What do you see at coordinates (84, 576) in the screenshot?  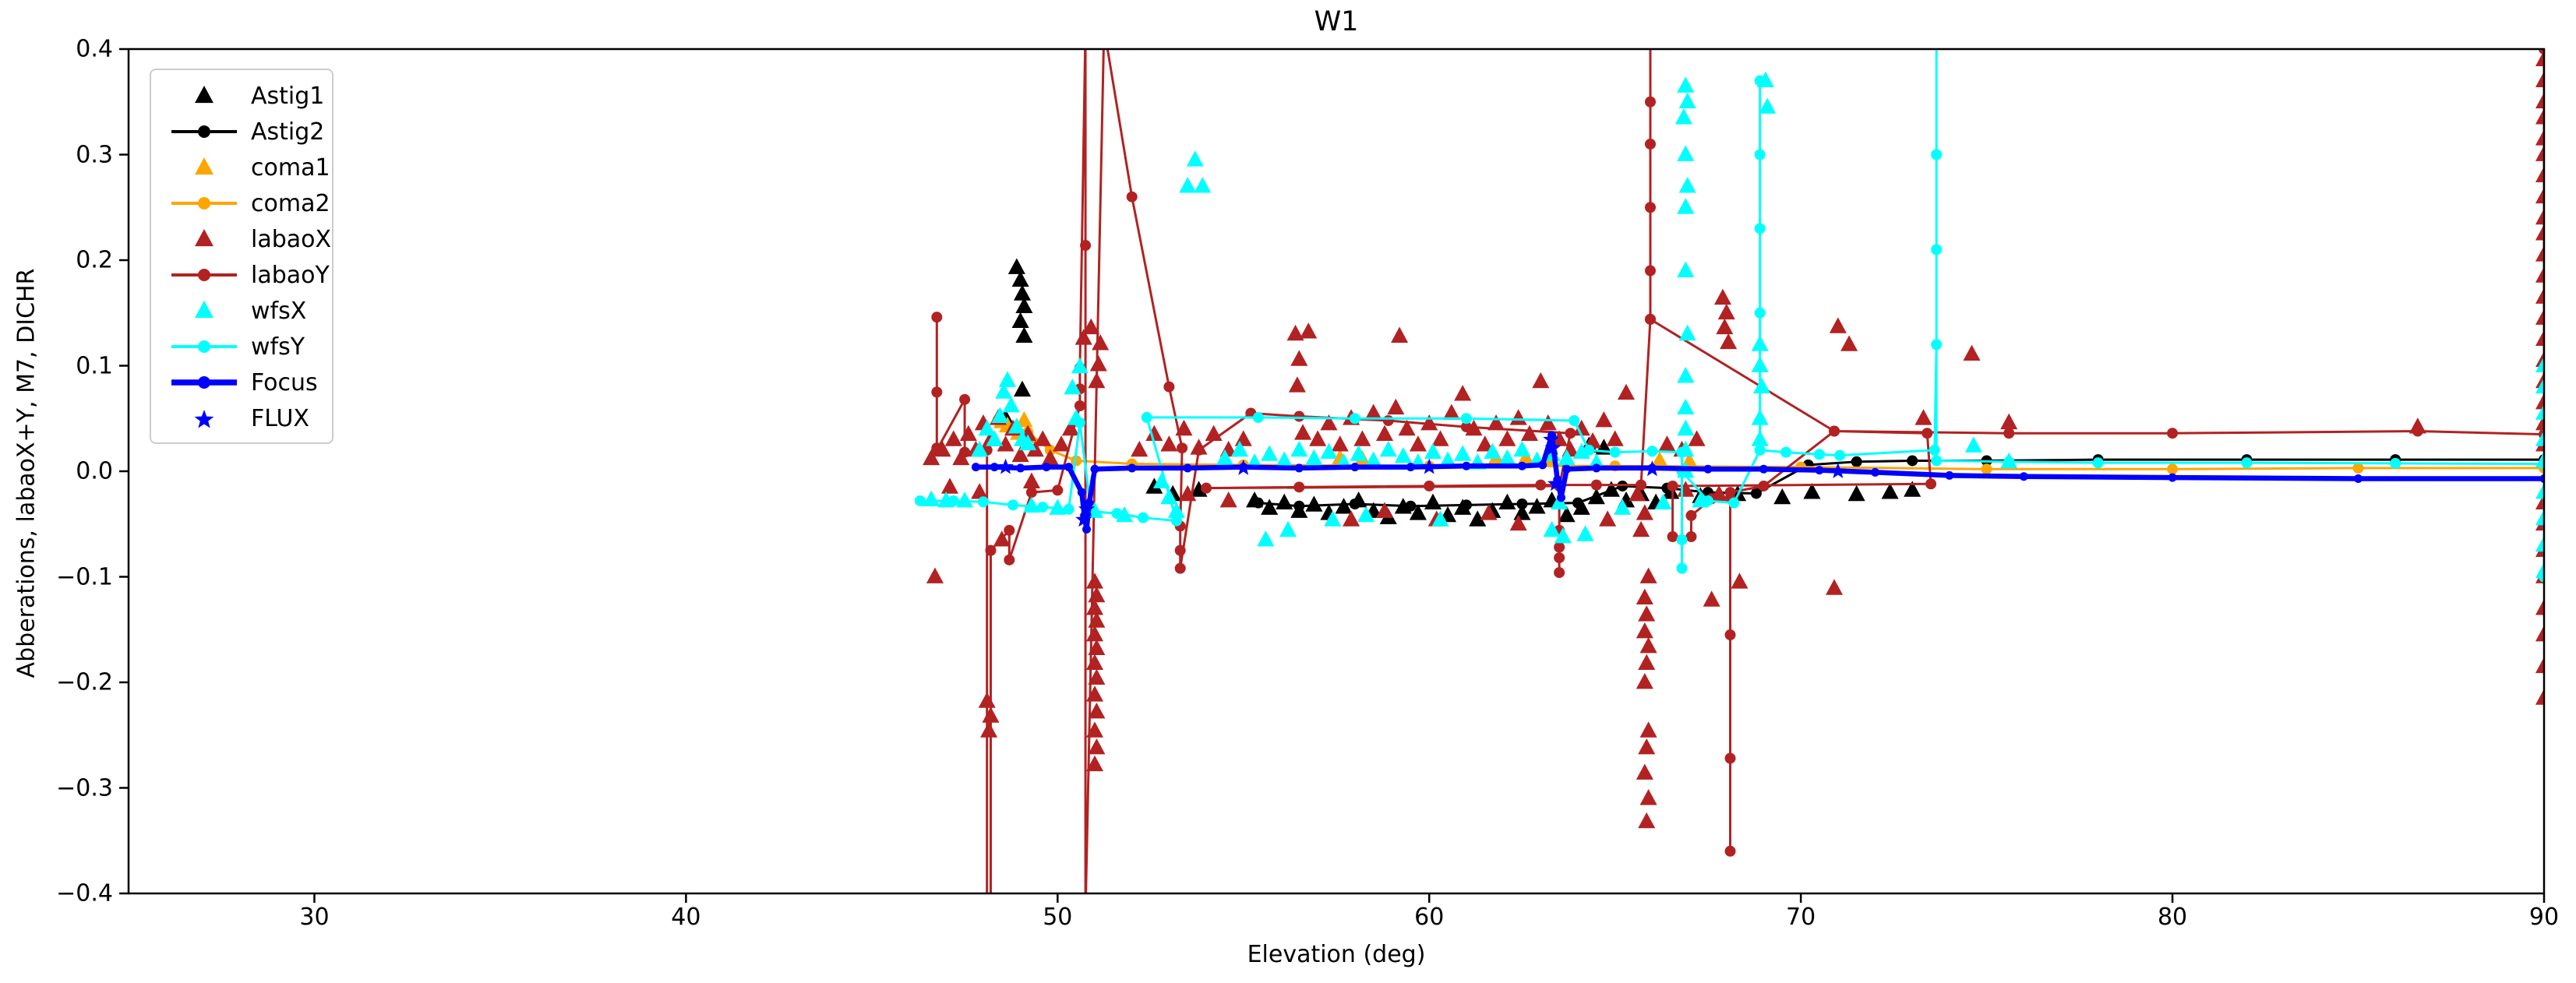 I see `y-tick-label: −0.1` at bounding box center [84, 576].